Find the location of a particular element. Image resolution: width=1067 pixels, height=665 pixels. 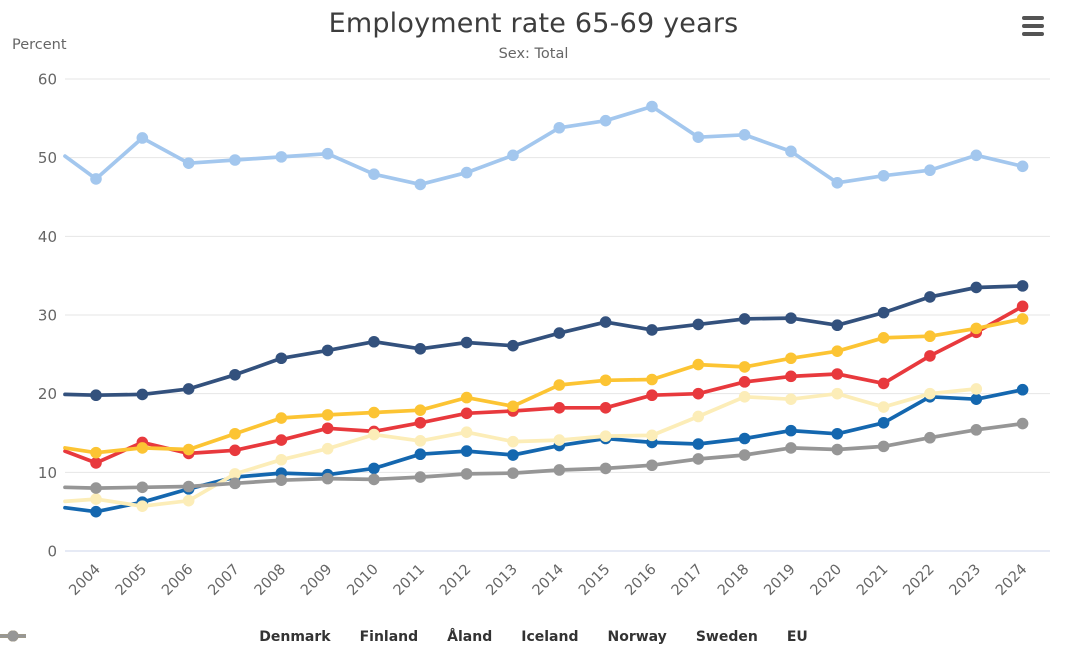

legend-item-finland: Finland is located at coordinates (209, 637).